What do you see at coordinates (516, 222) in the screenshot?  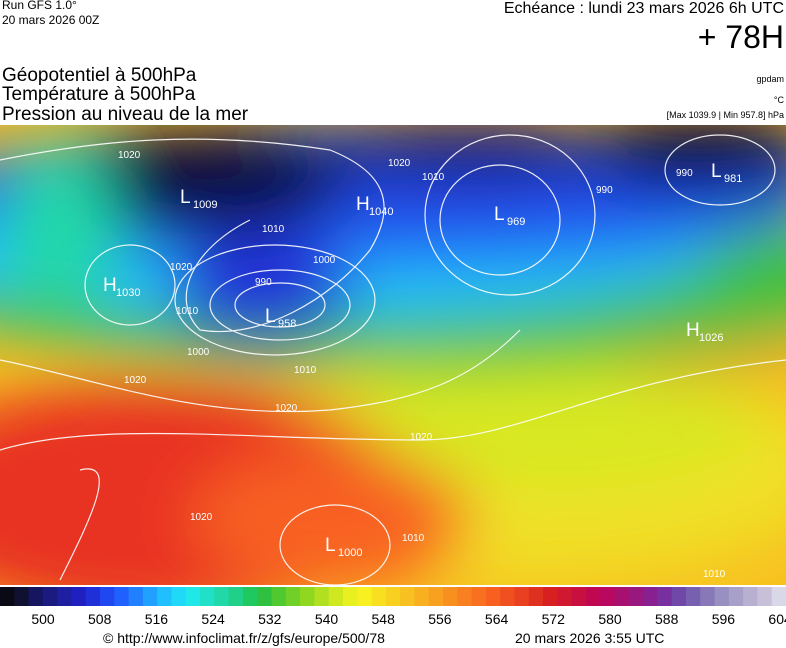 I see `center-value: 969` at bounding box center [516, 222].